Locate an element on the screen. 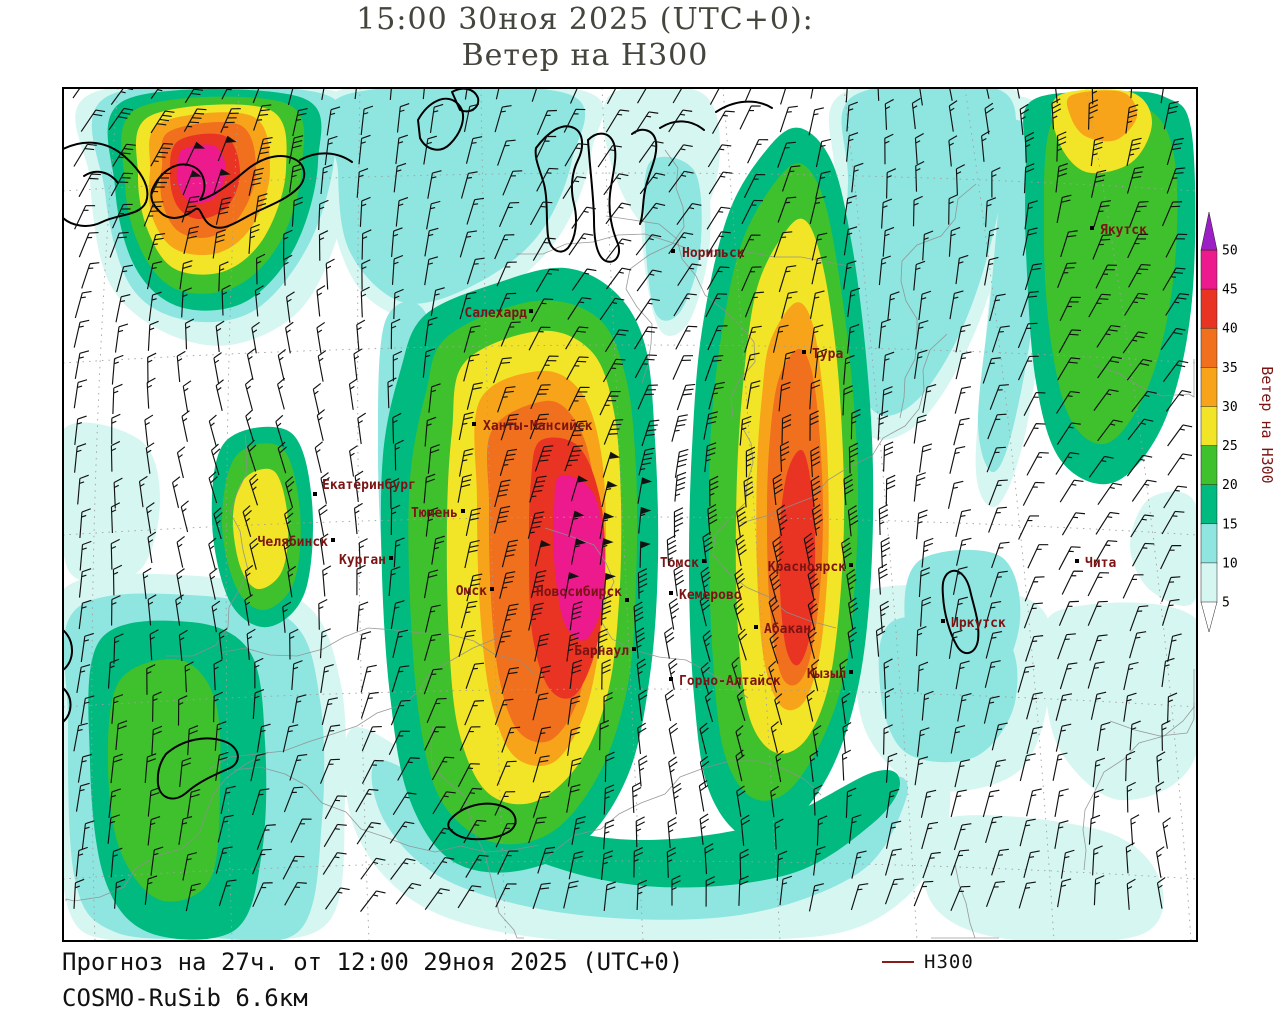 The height and width of the screenshot is (1024, 1280). colorbar: 50 45 40 35 30 25 20 15 10 5 Ветер на H300 is located at coordinates (1238, 422).